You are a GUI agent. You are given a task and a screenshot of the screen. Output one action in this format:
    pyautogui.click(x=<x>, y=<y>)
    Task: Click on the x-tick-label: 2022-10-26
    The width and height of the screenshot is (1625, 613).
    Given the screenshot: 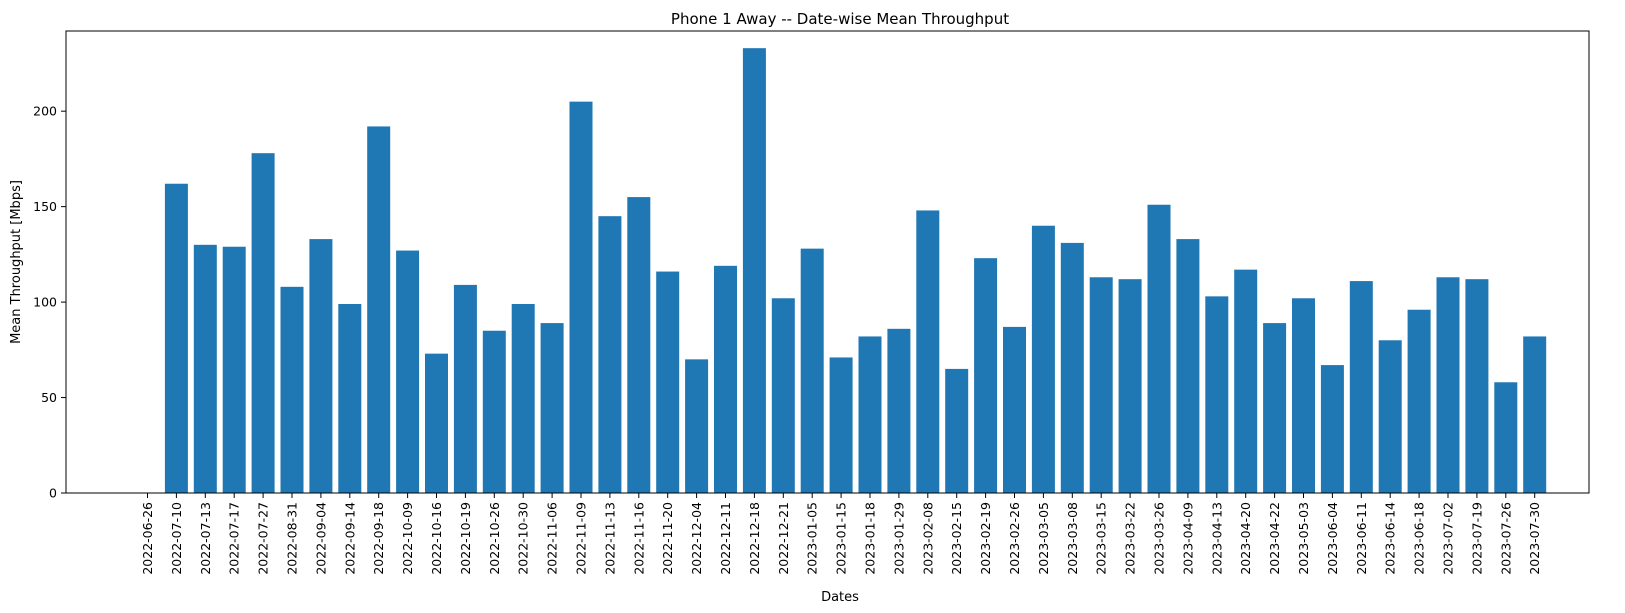 What is the action you would take?
    pyautogui.click(x=494, y=538)
    